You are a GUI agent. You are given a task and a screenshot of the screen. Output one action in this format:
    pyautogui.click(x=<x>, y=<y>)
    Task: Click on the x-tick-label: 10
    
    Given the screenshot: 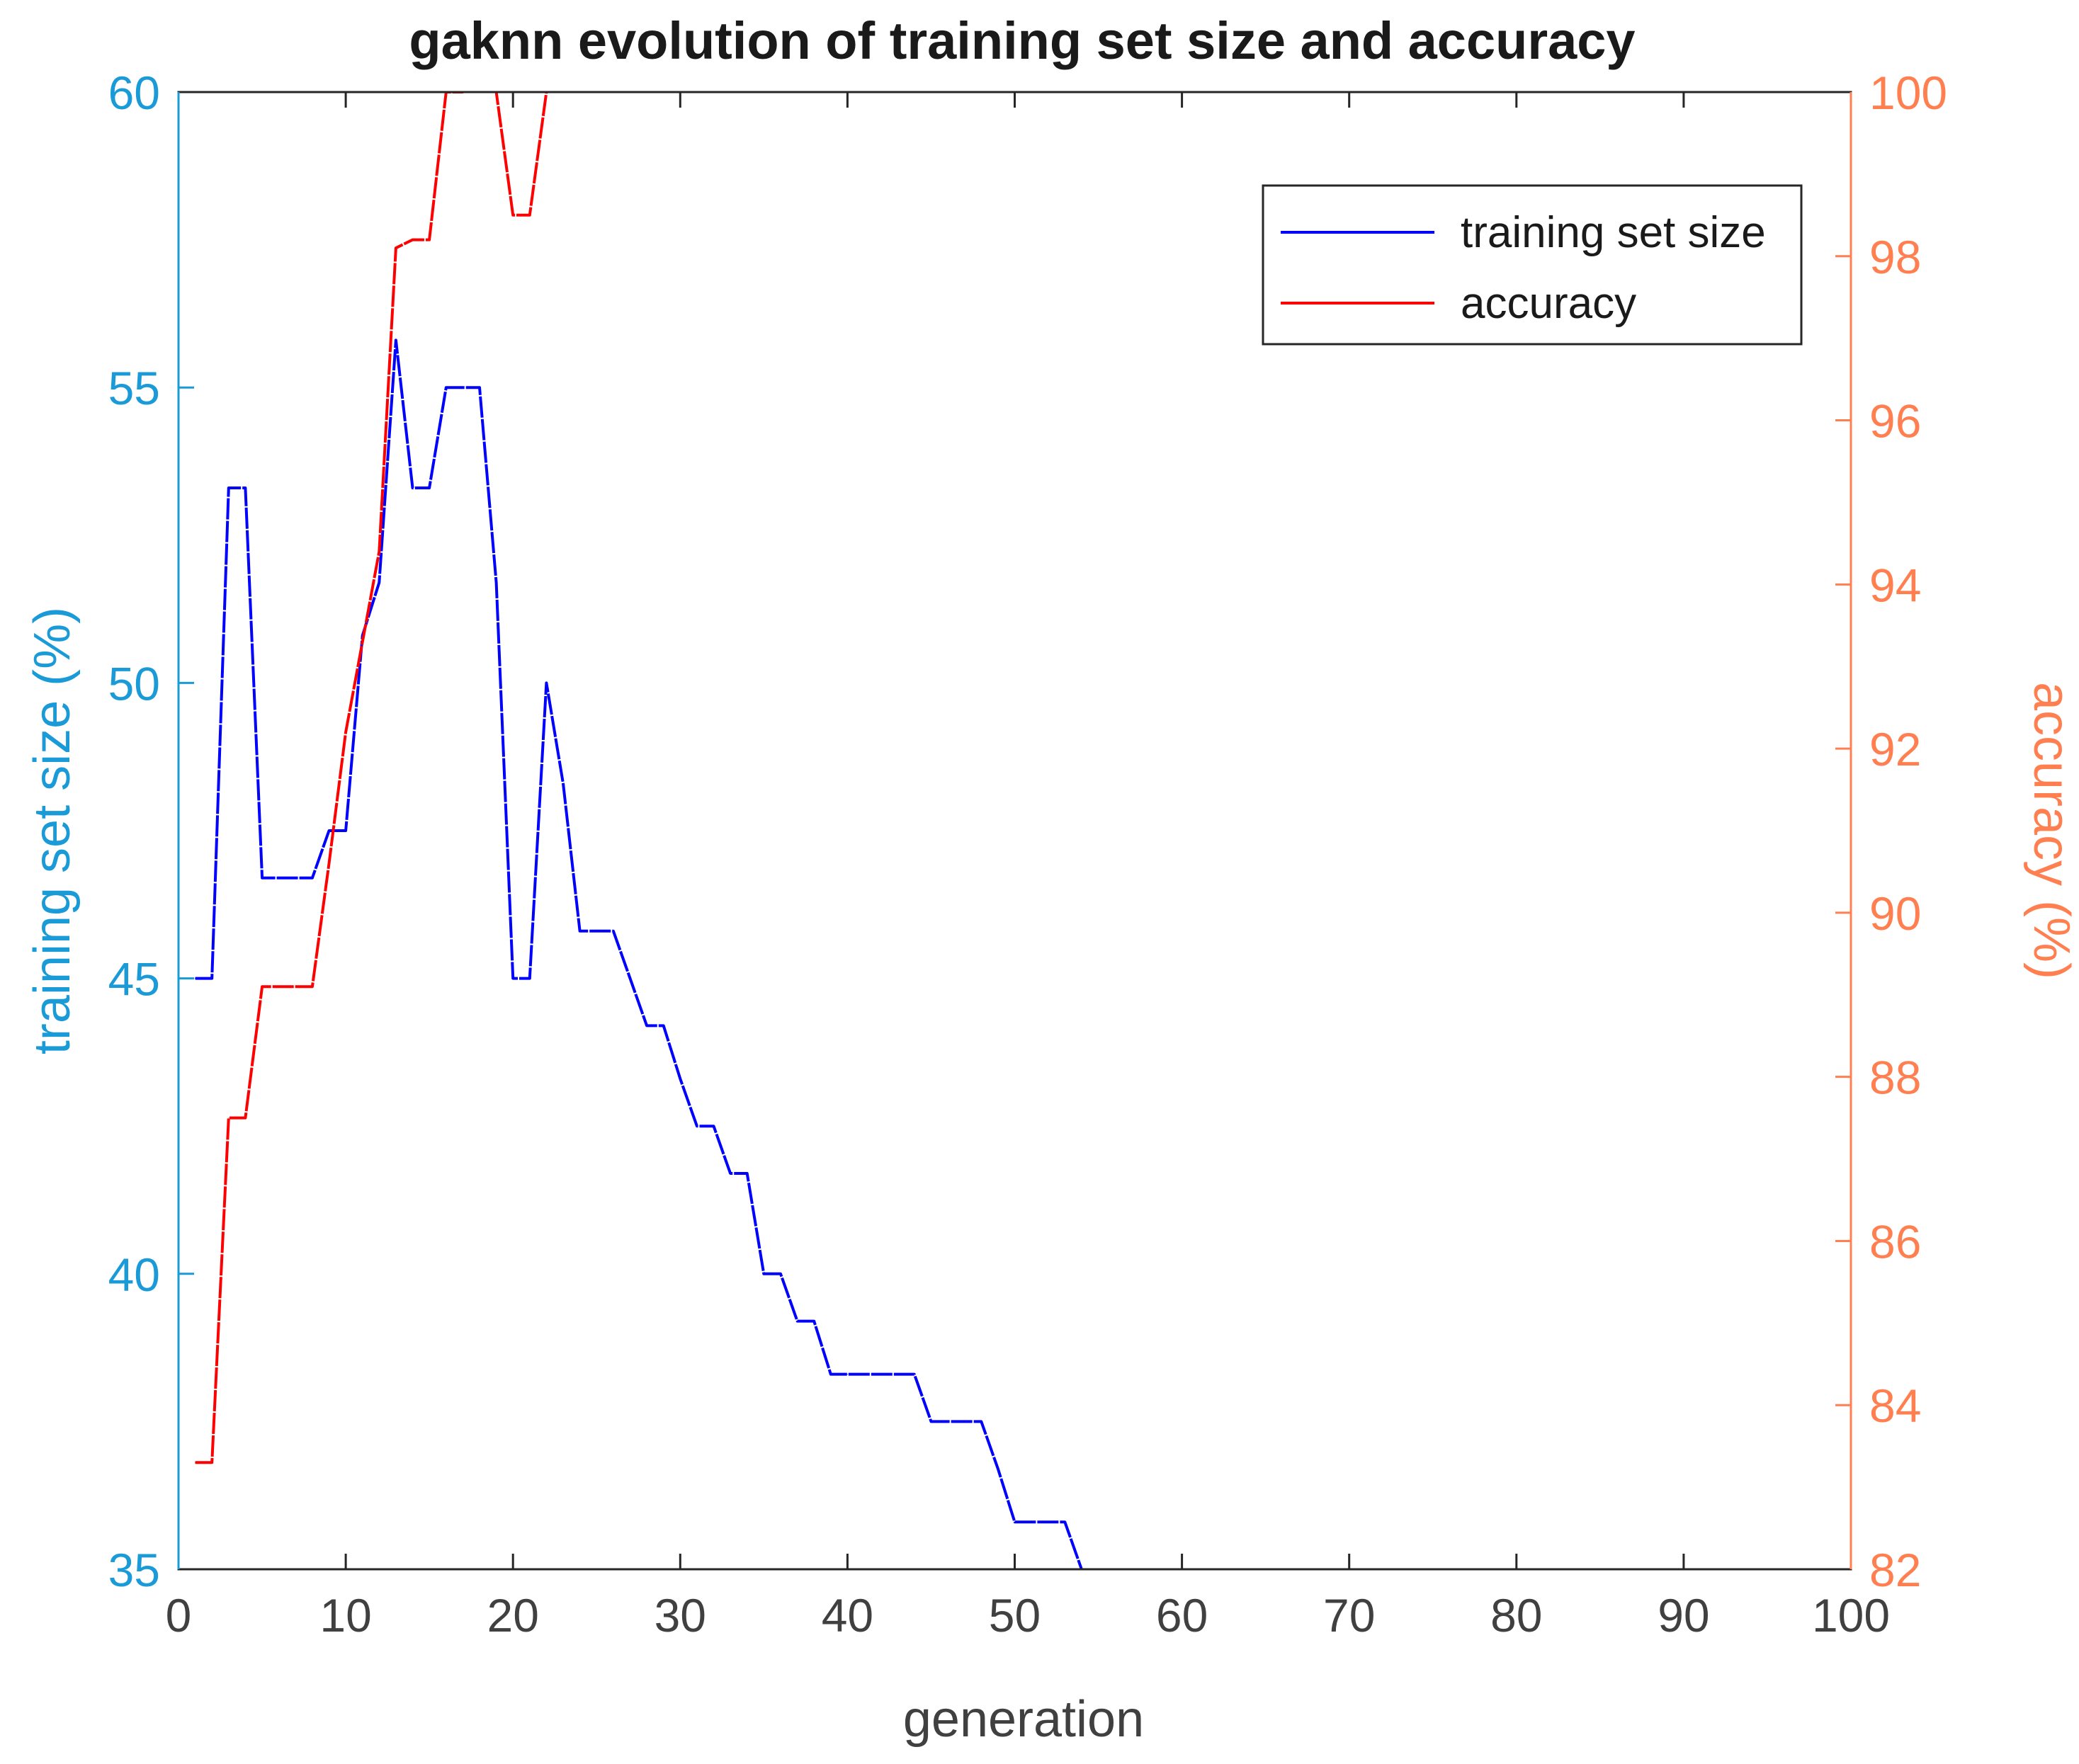 What is the action you would take?
    pyautogui.click(x=345, y=1615)
    